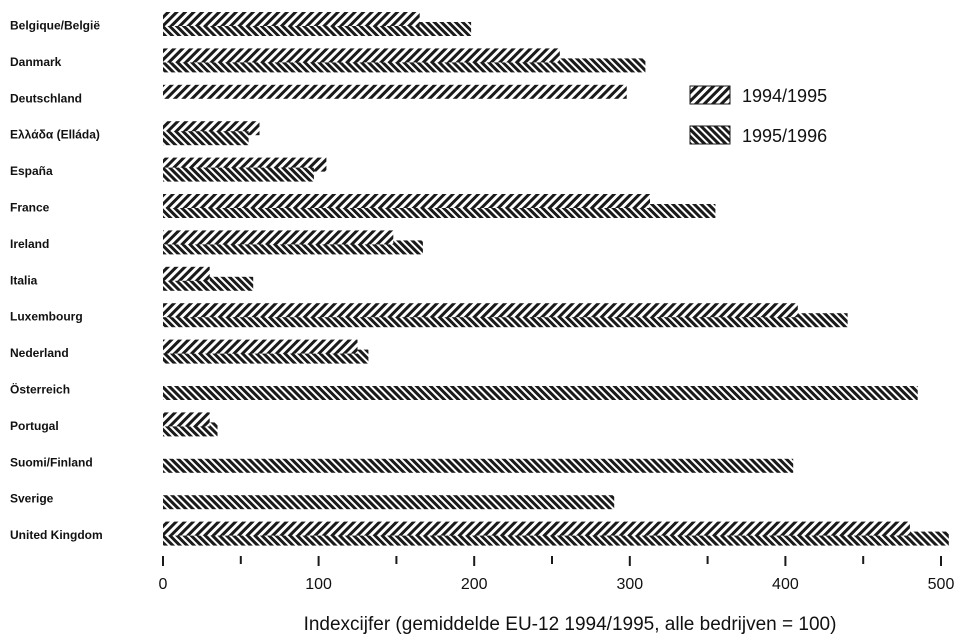 This screenshot has height=636, width=958. I want to click on x-tick-label: 100, so click(318, 584).